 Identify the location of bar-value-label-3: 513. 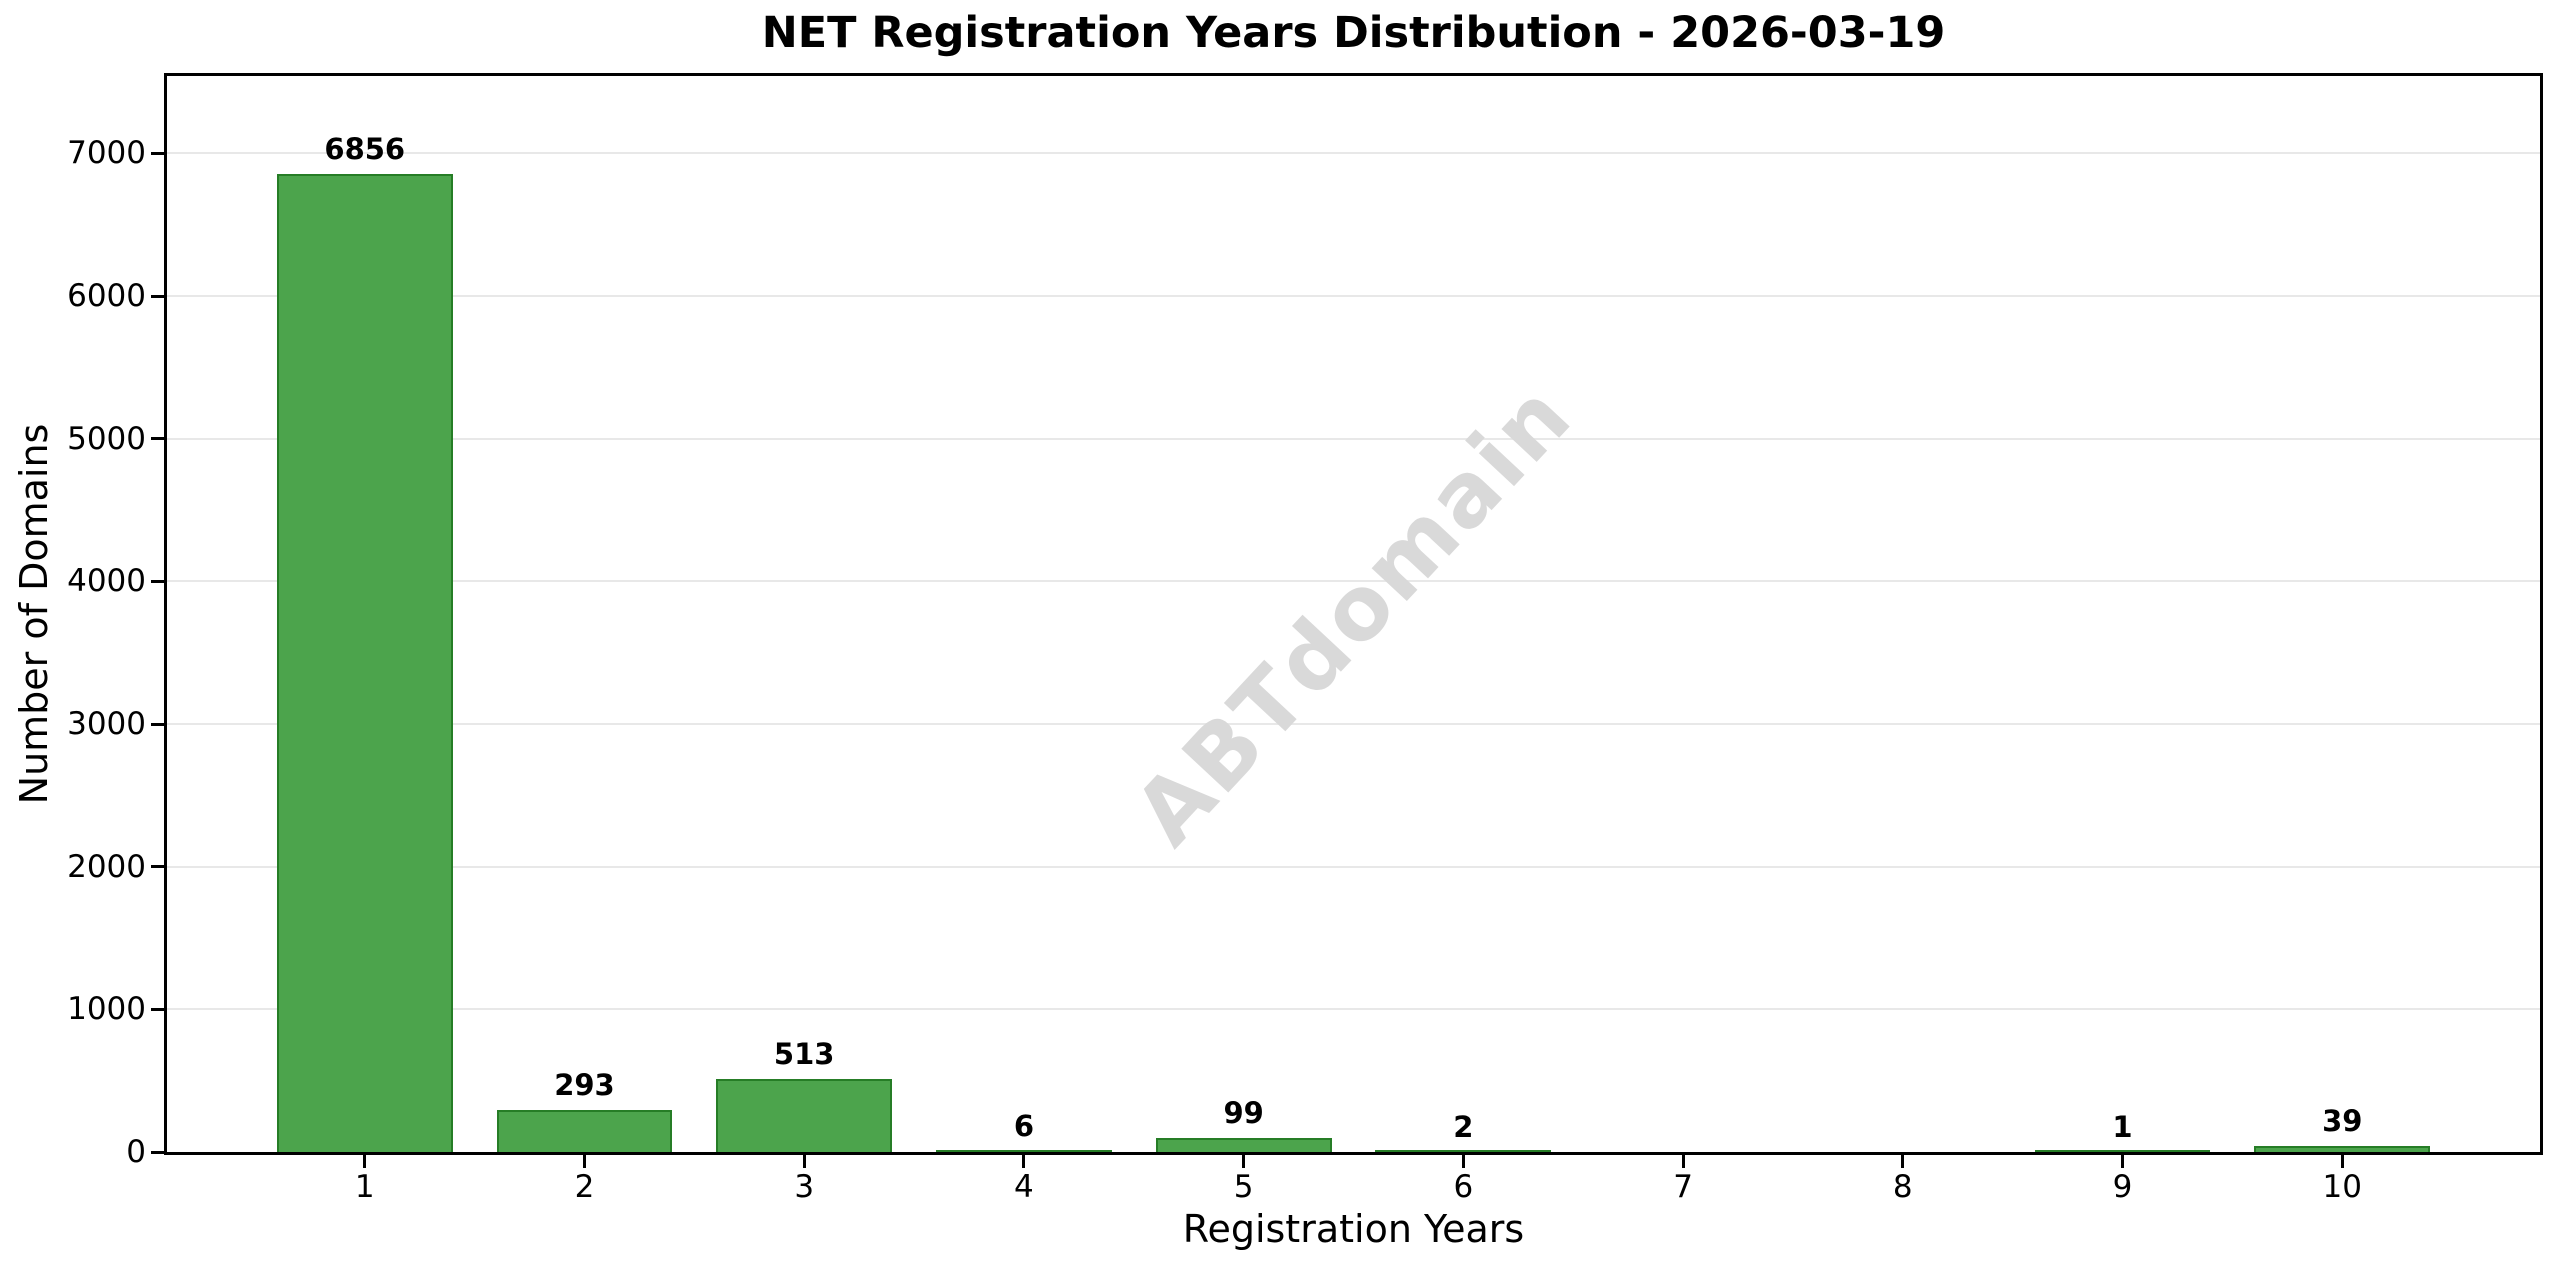
(804, 1053).